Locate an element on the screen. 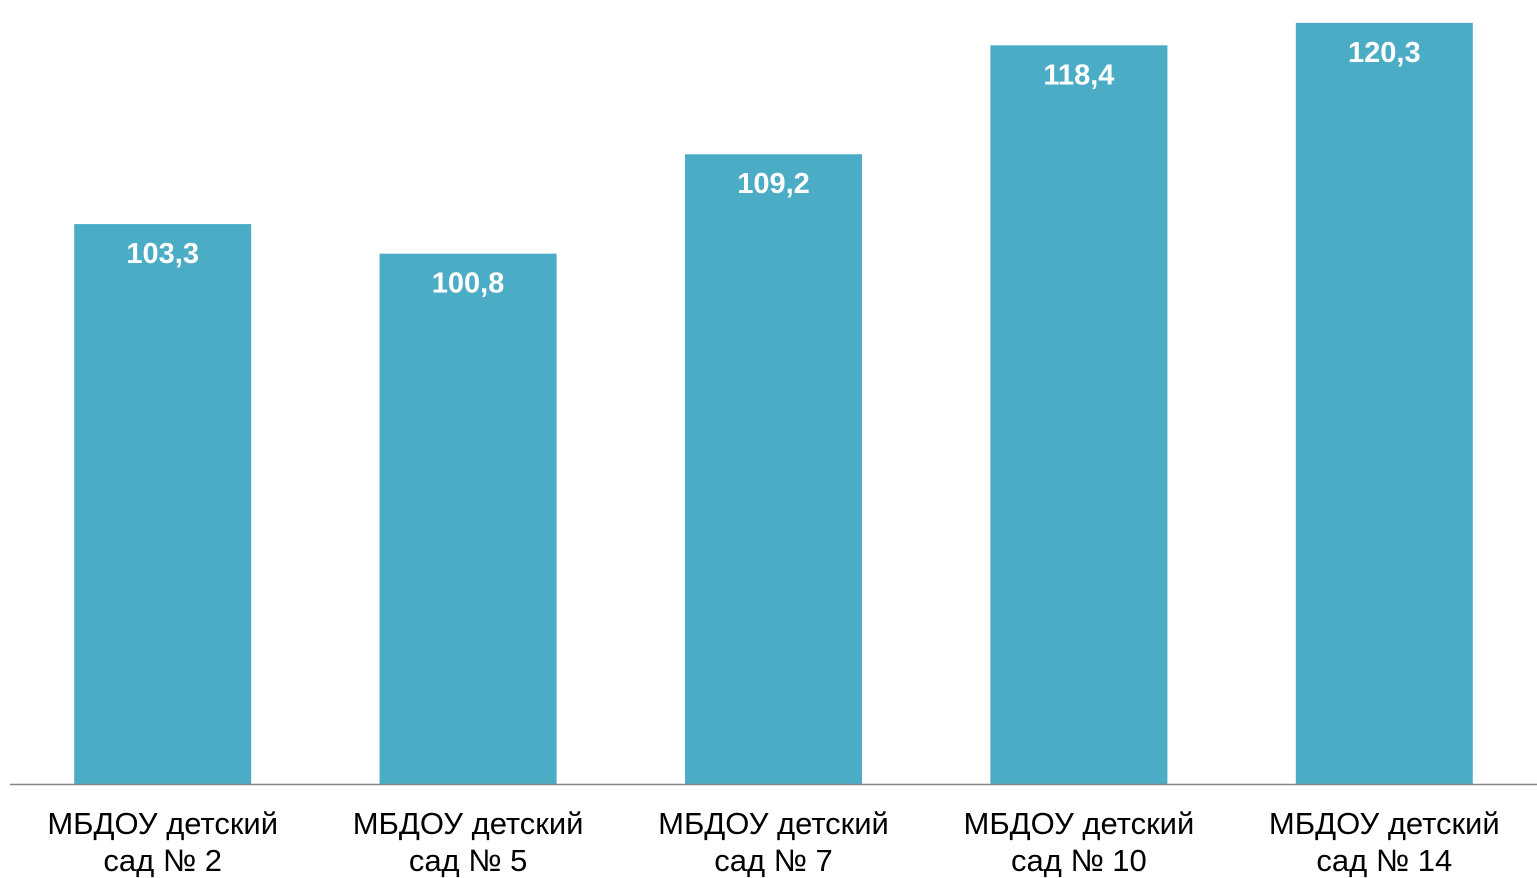  category-label-2-line-2: сад № 5 is located at coordinates (468, 860).